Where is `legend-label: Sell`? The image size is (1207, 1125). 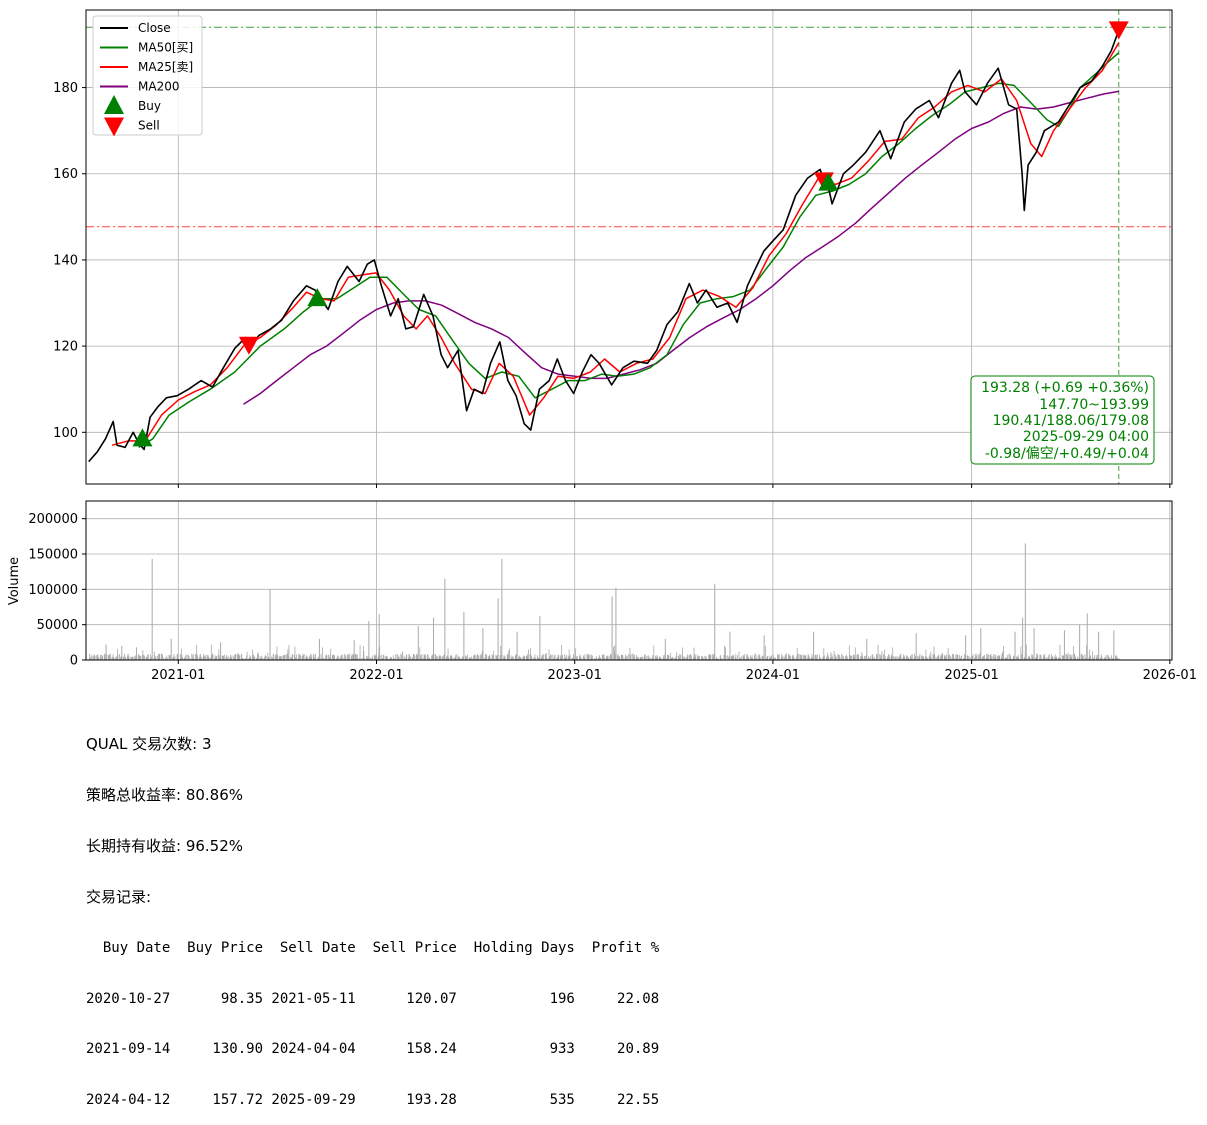 legend-label: Sell is located at coordinates (149, 126).